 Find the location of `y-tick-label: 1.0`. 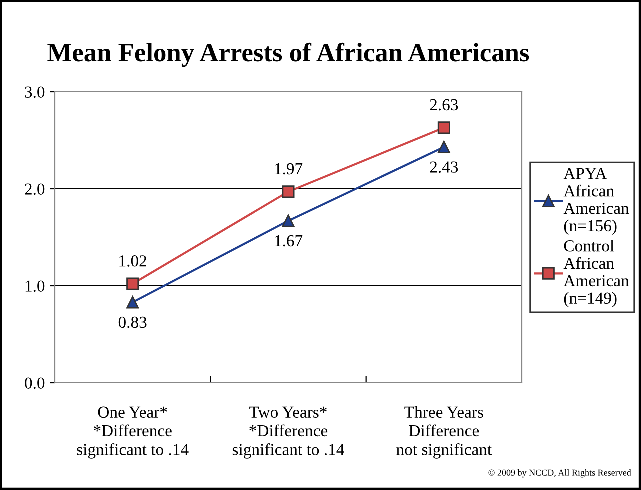

y-tick-label: 1.0 is located at coordinates (35, 286).